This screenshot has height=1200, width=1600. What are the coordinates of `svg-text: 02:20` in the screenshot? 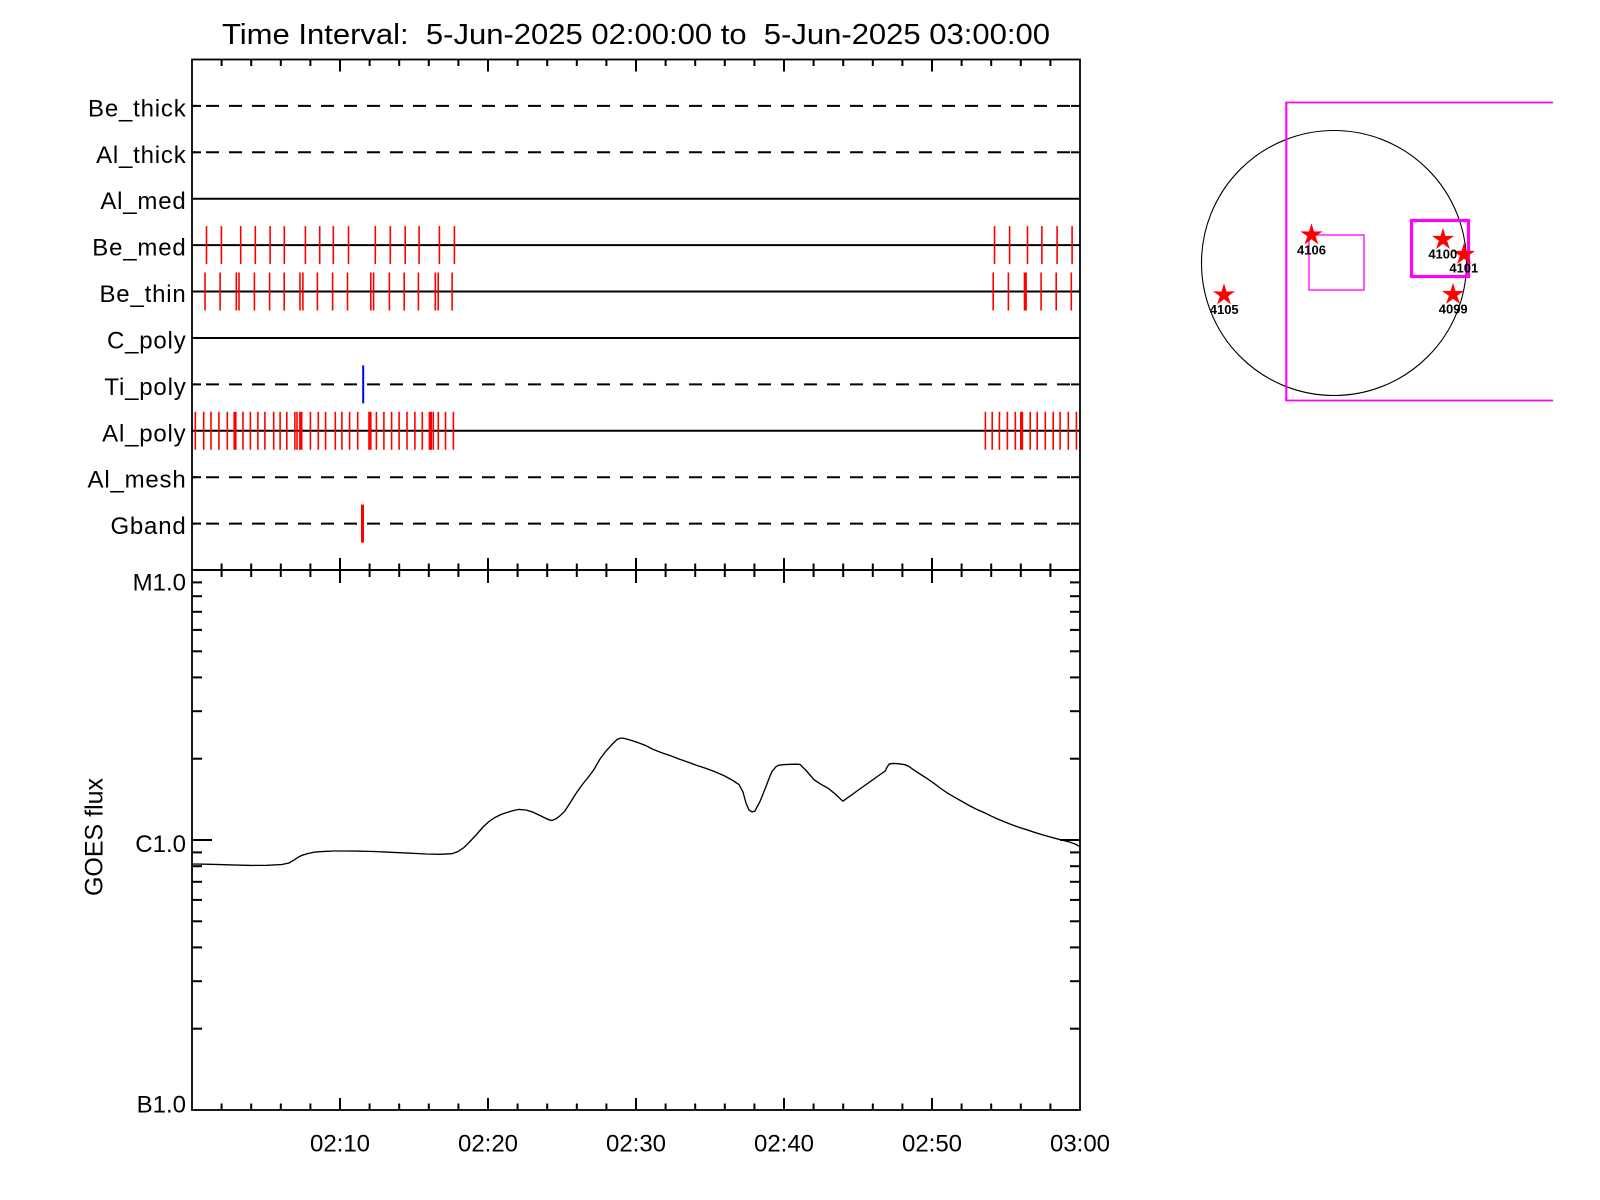 It's located at (488, 1144).